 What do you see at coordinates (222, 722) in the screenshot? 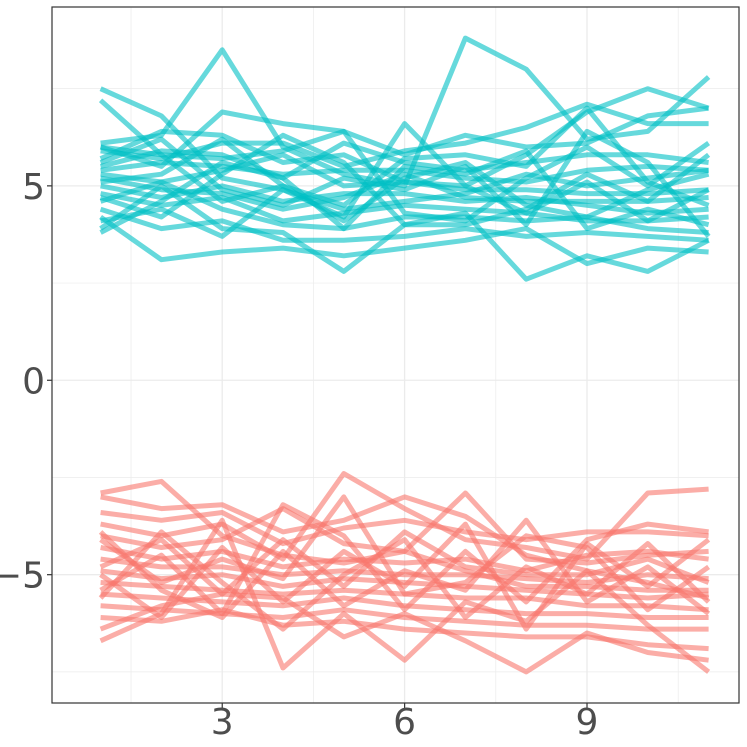
I see `x-tick-label: 3` at bounding box center [222, 722].